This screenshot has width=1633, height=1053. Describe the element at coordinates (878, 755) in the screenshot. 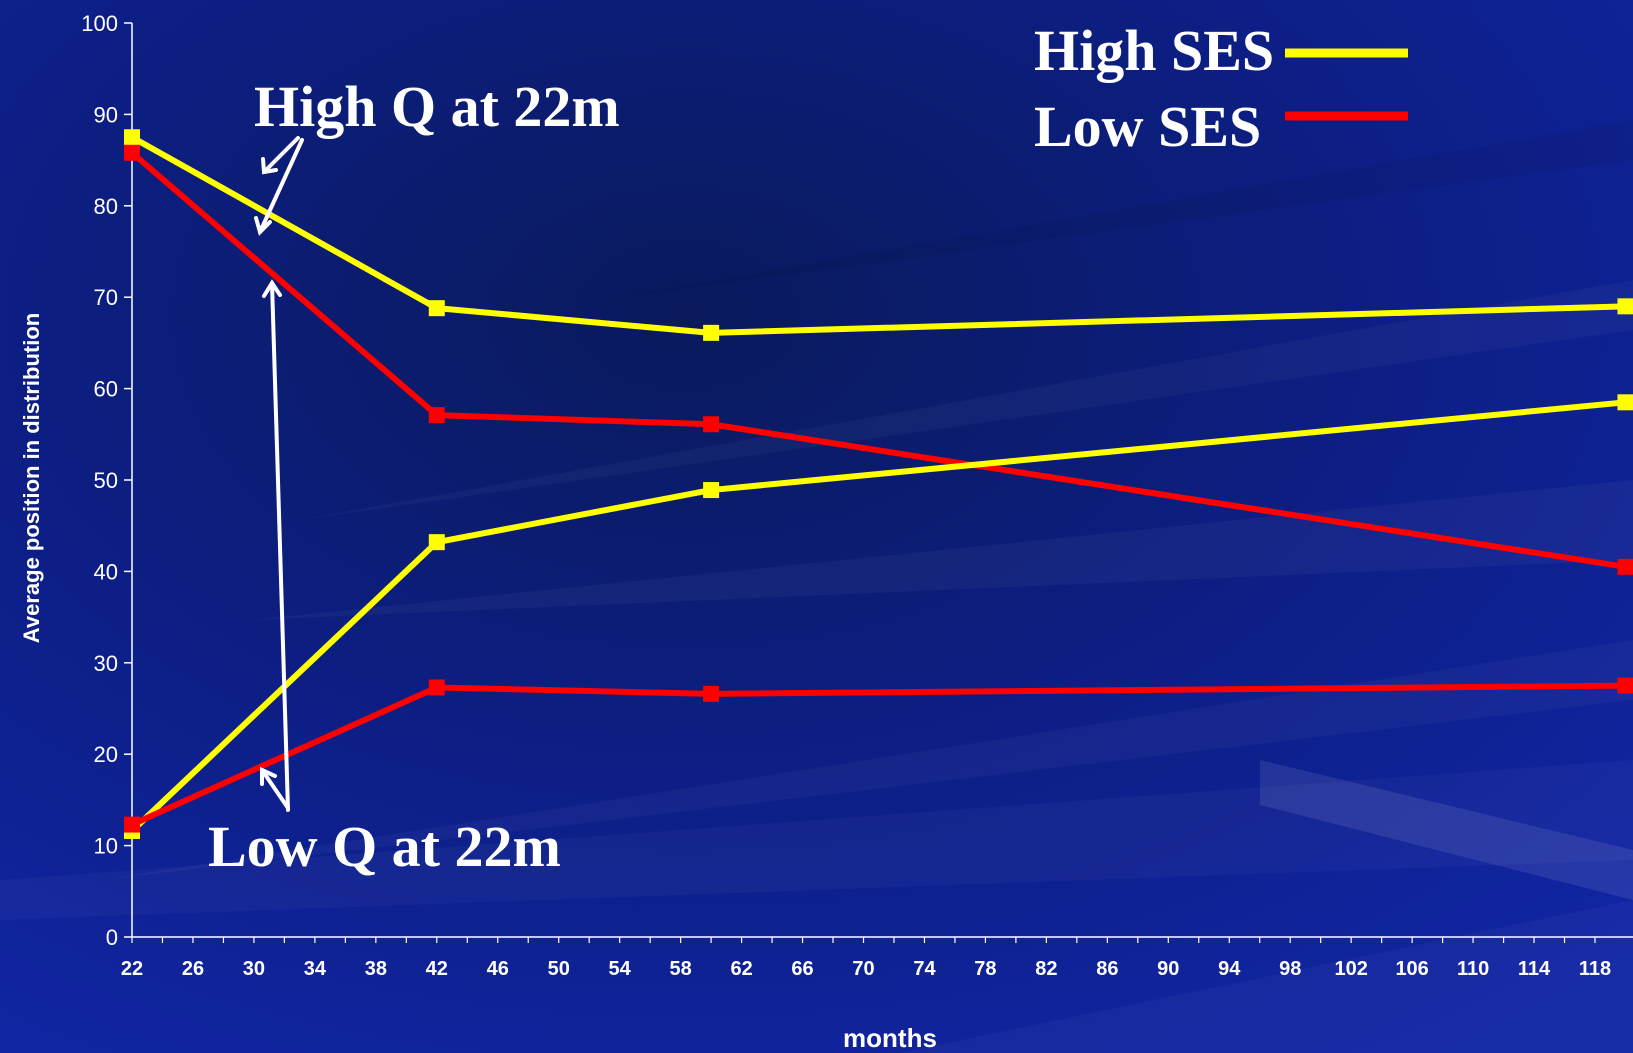

I see `series-line-low-ses` at that location.